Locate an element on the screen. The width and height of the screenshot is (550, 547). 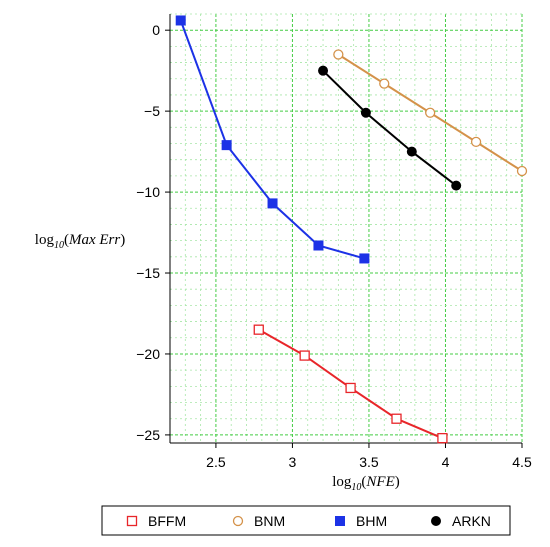
legend-marker-bnm is located at coordinates (238, 521).